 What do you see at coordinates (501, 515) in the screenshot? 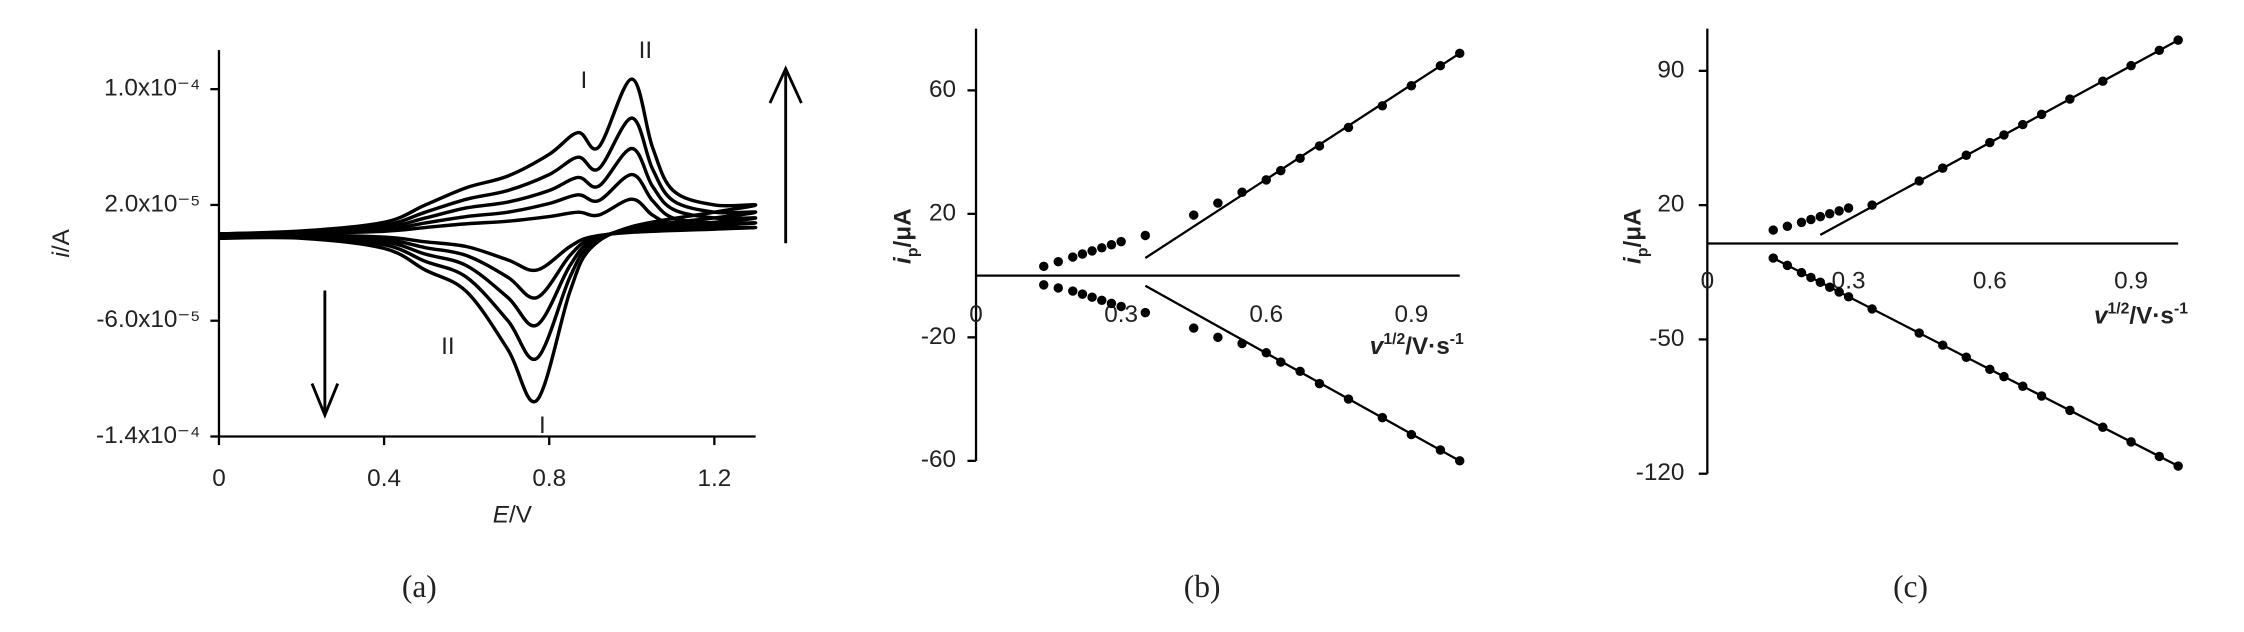
I see `axis-label-part: E` at bounding box center [501, 515].